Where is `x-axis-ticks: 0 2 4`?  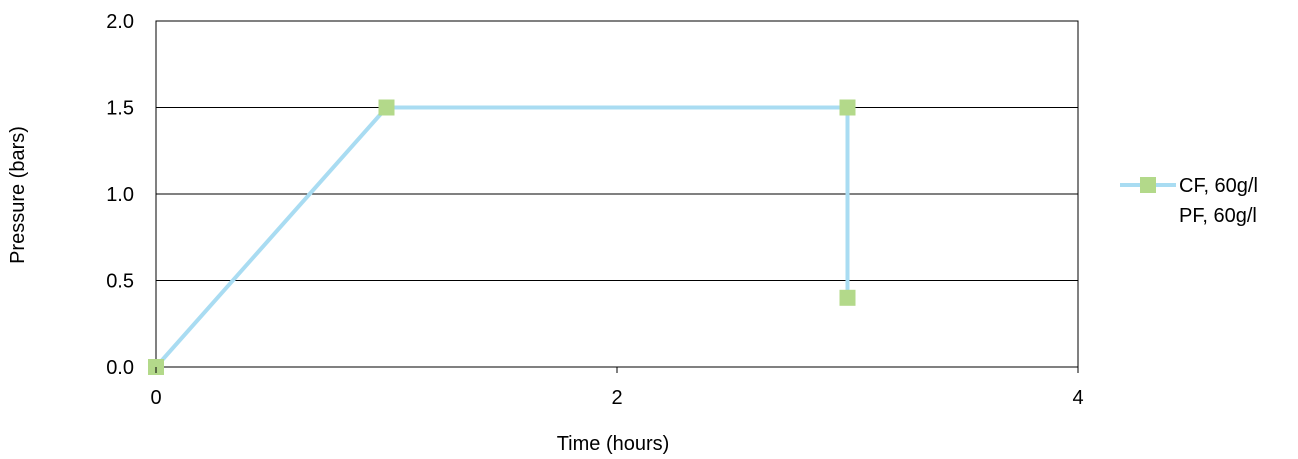
x-axis-ticks: 0 2 4 is located at coordinates (617, 388).